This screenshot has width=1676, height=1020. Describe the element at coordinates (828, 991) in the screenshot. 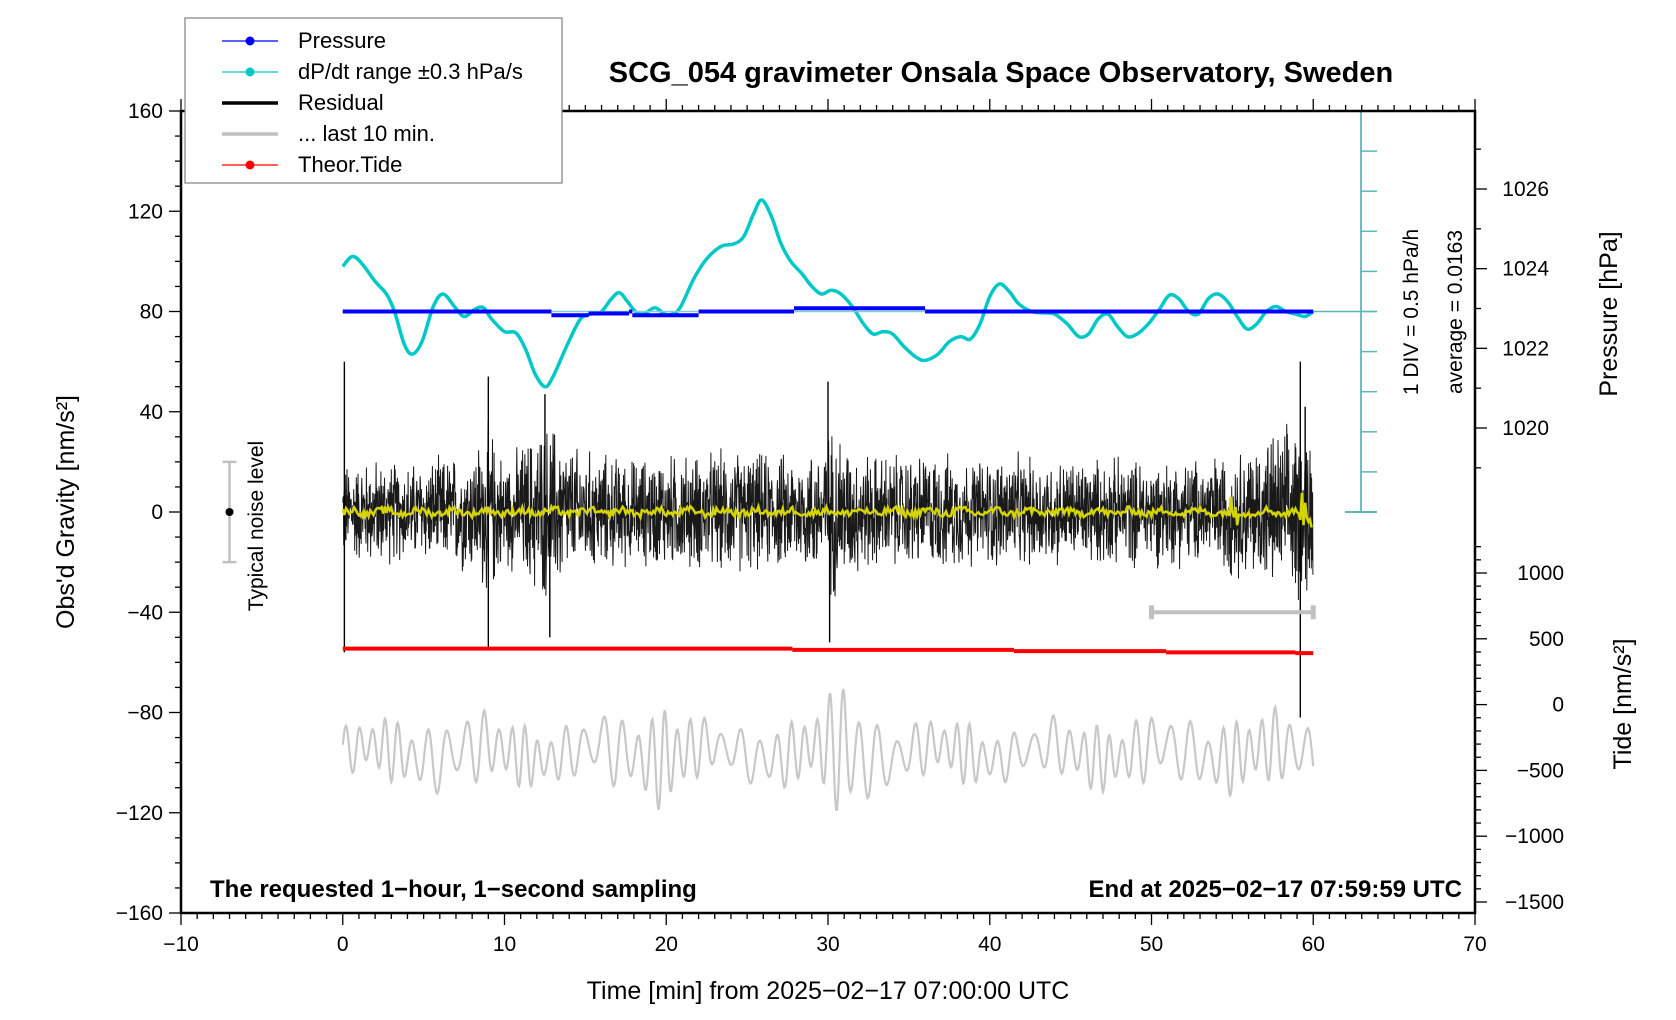

I see `x-axis-title: Time [min] from 2025−02−17 07:00:00 UTC` at that location.